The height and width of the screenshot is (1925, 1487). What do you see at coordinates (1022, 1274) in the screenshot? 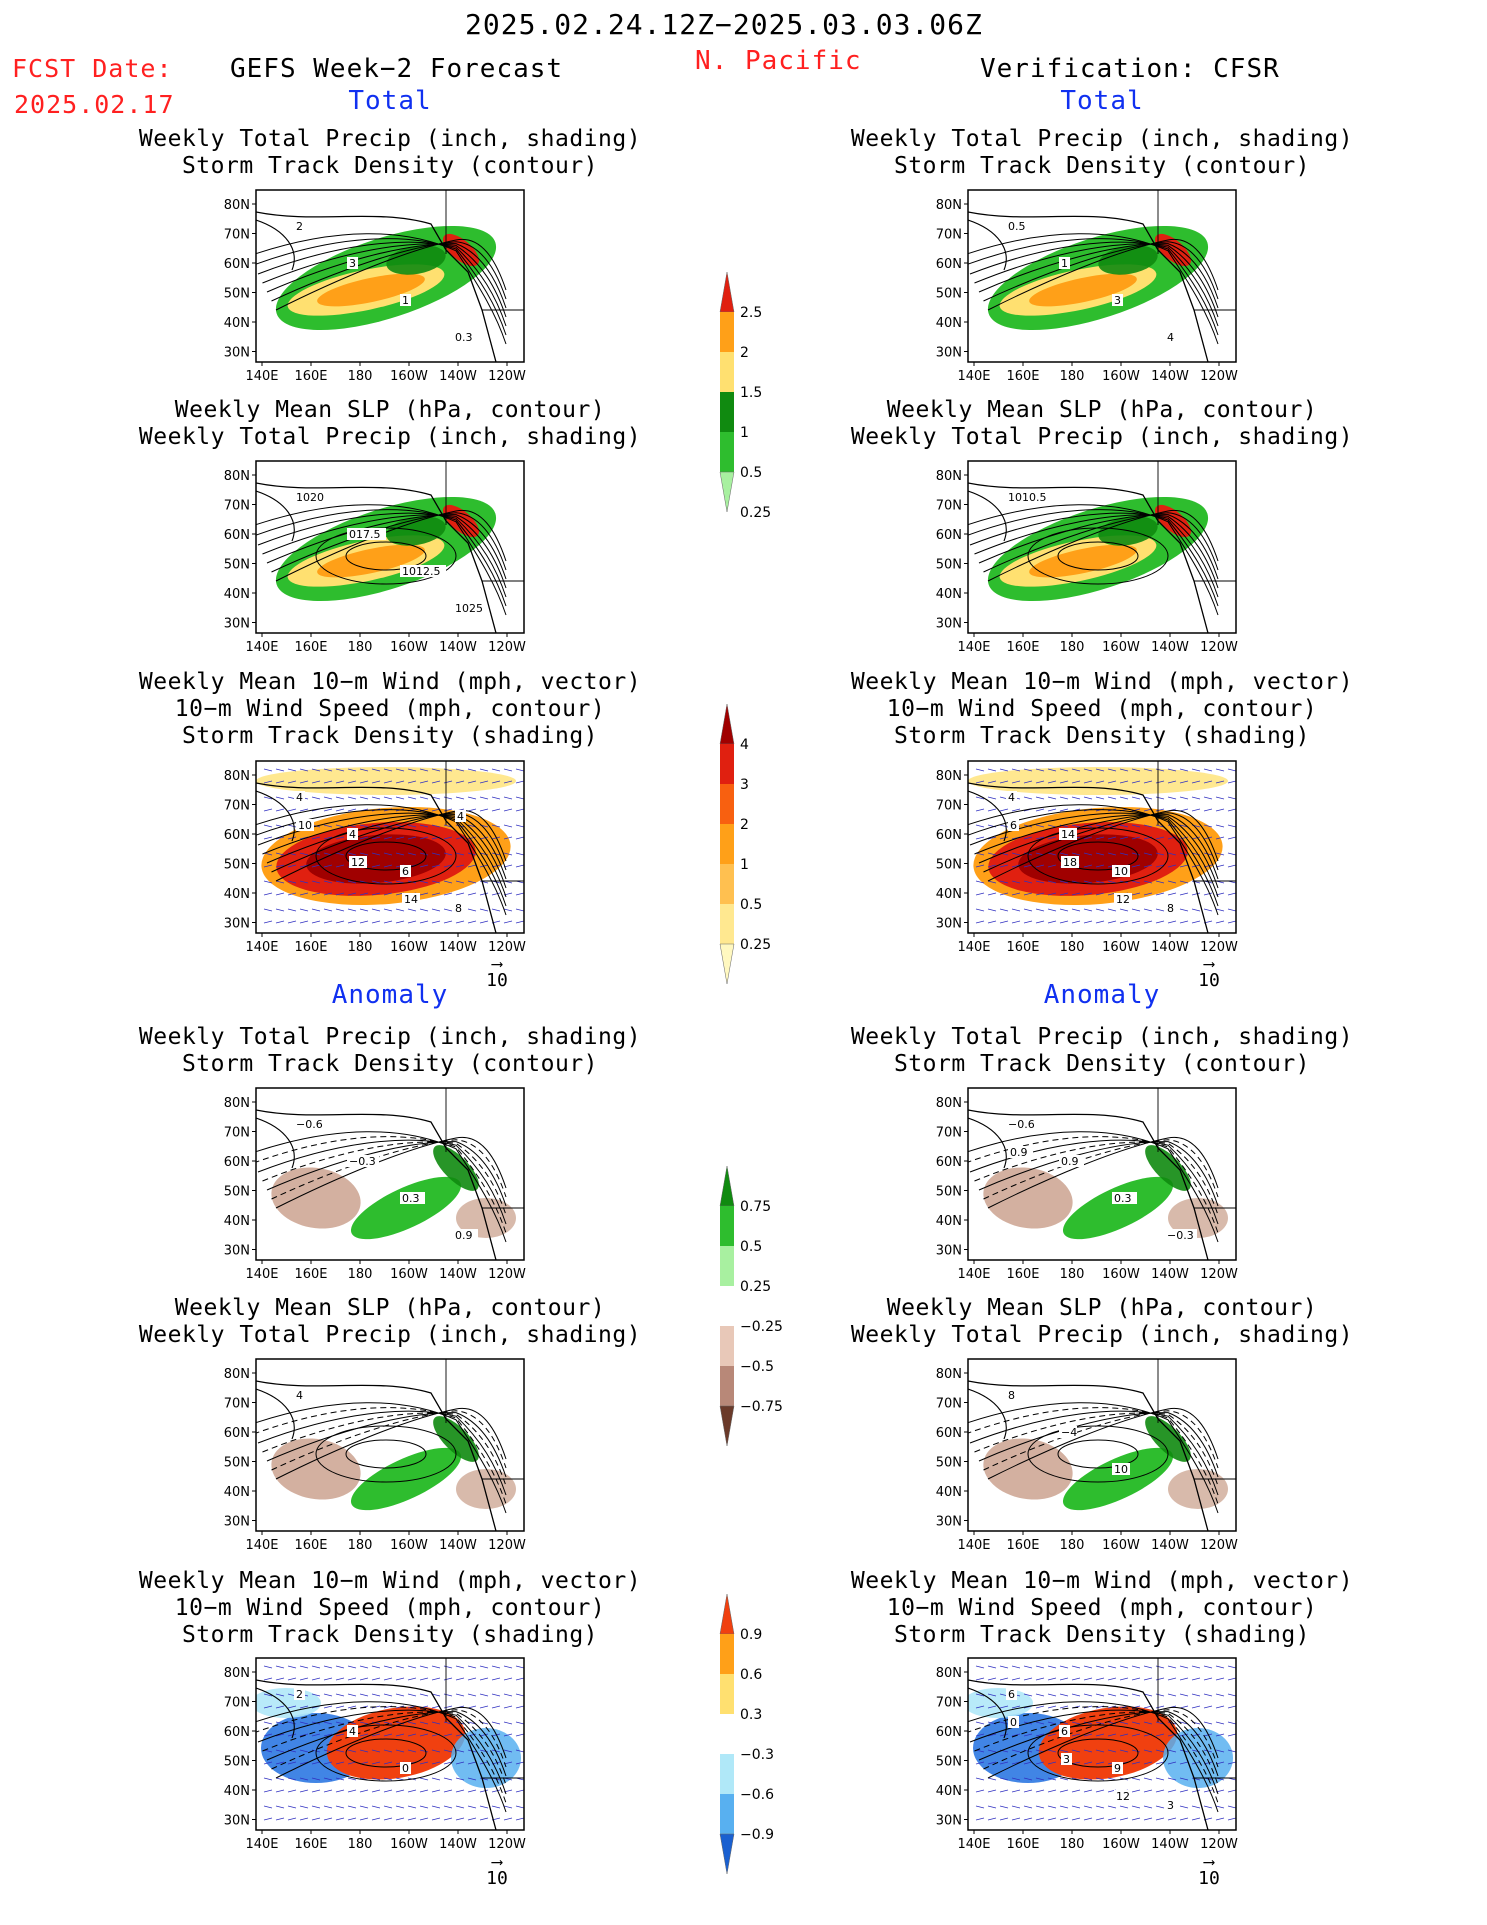
I see `lon-label: 160E` at bounding box center [1022, 1274].